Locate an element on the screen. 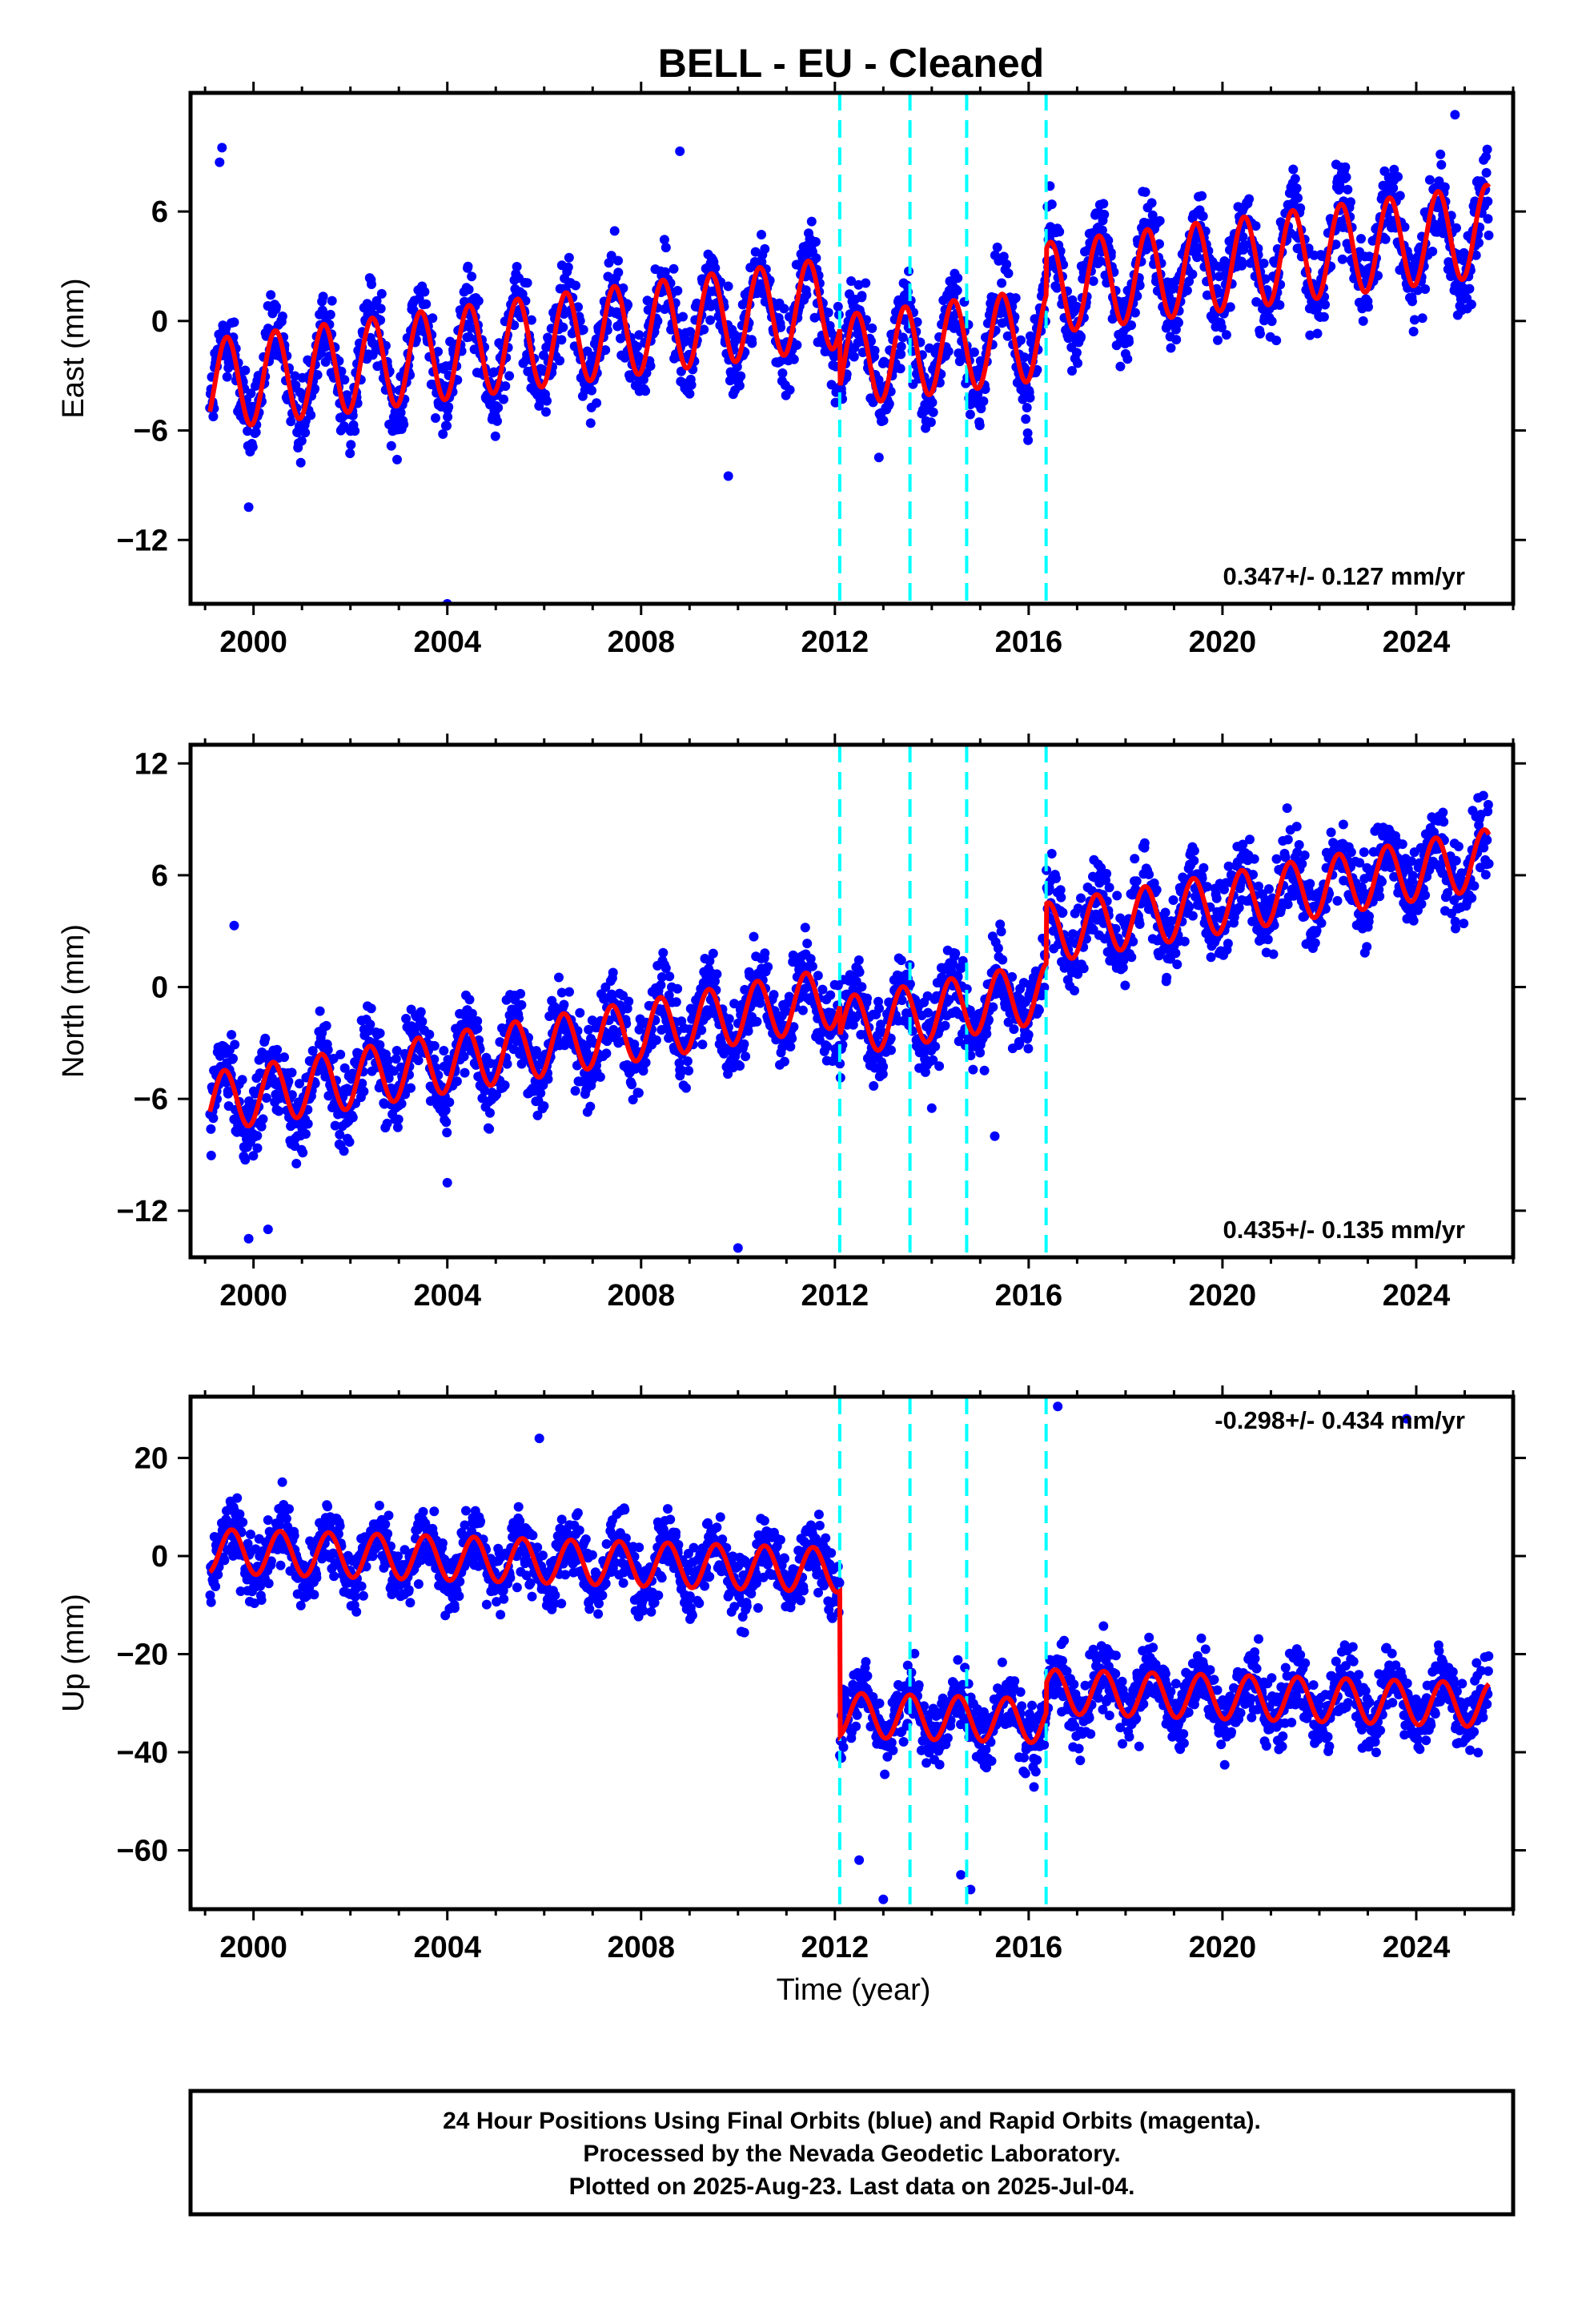 This screenshot has width=1582, height=2324. x-tick-label: 2000 is located at coordinates (253, 642).